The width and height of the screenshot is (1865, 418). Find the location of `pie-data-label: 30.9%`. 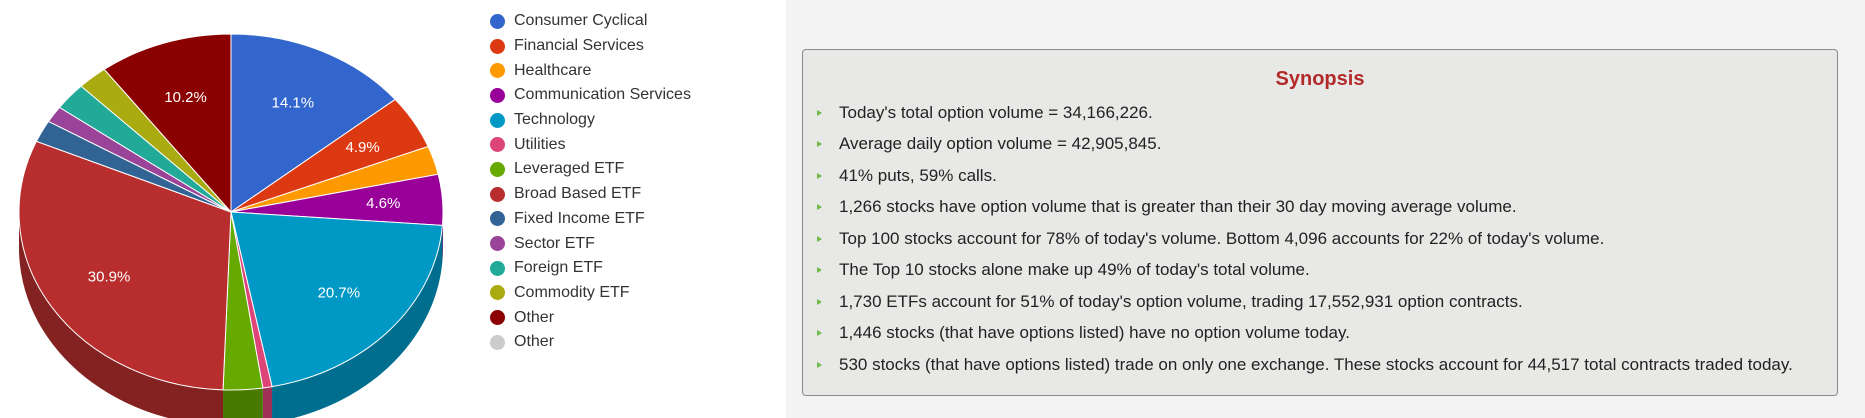

pie-data-label: 30.9% is located at coordinates (109, 277).